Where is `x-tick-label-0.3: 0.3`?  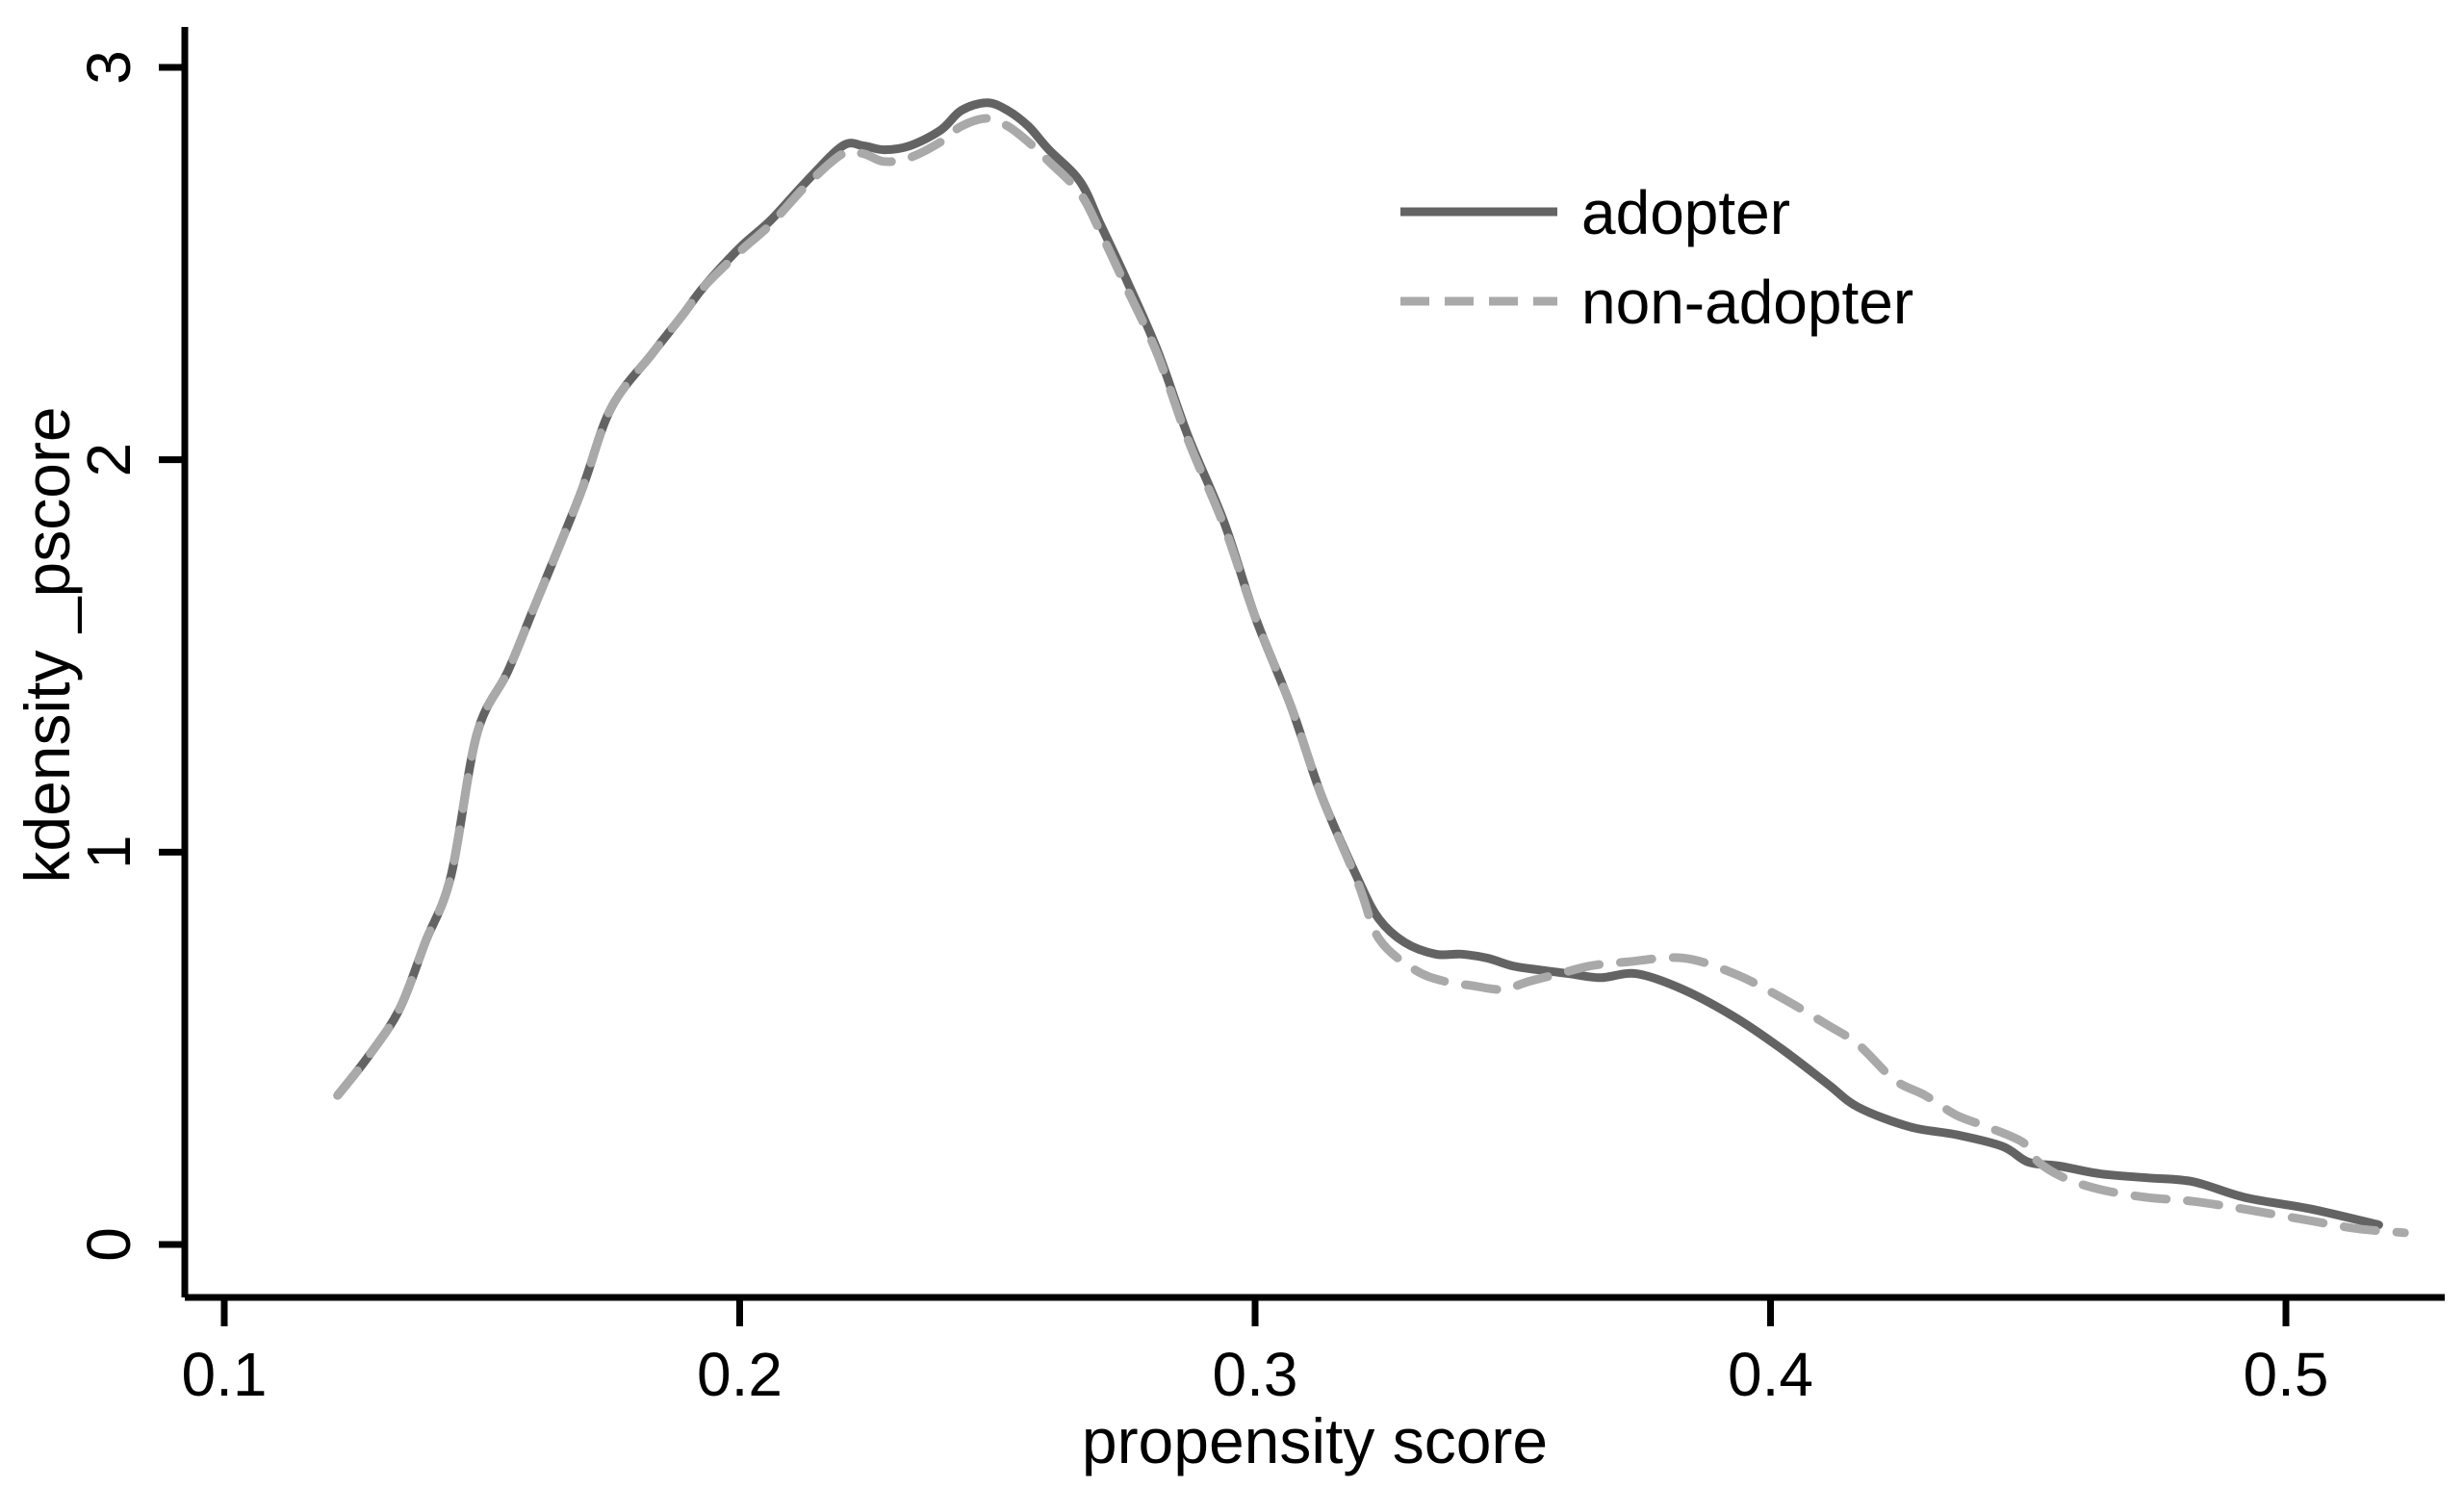 x-tick-label-0.3: 0.3 is located at coordinates (1255, 1375).